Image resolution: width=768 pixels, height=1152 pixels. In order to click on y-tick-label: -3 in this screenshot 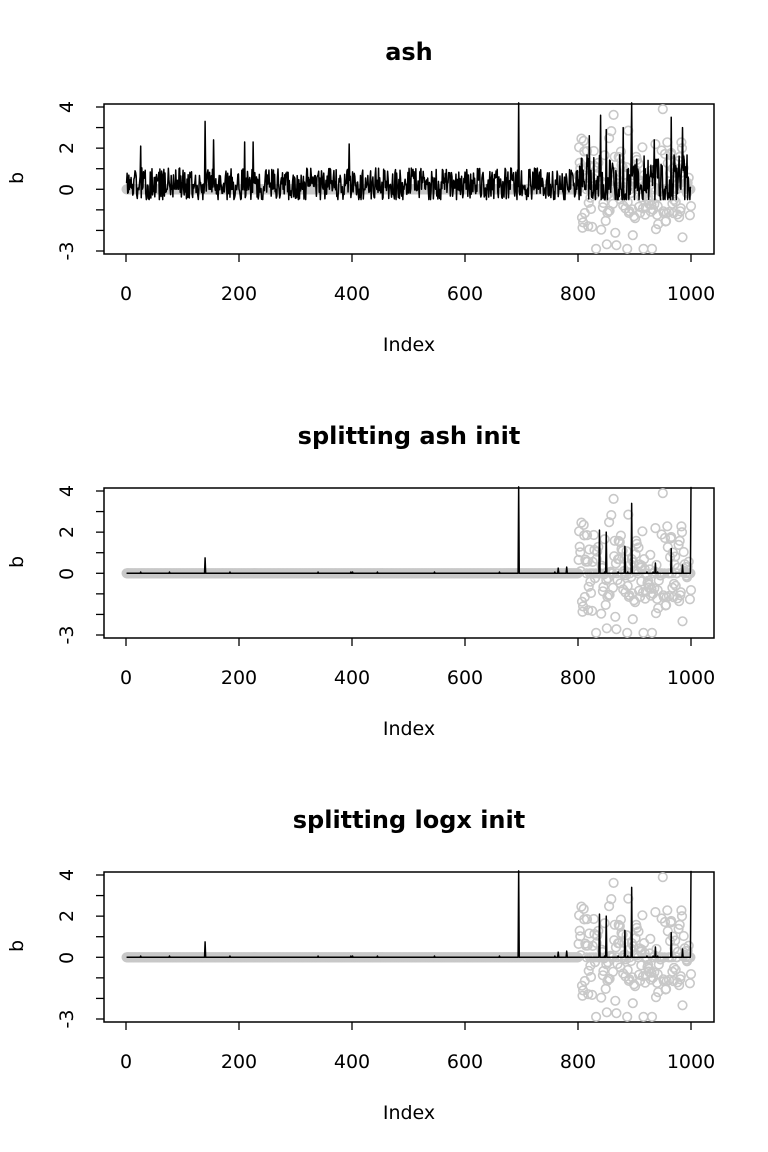, I will do `click(67, 635)`.